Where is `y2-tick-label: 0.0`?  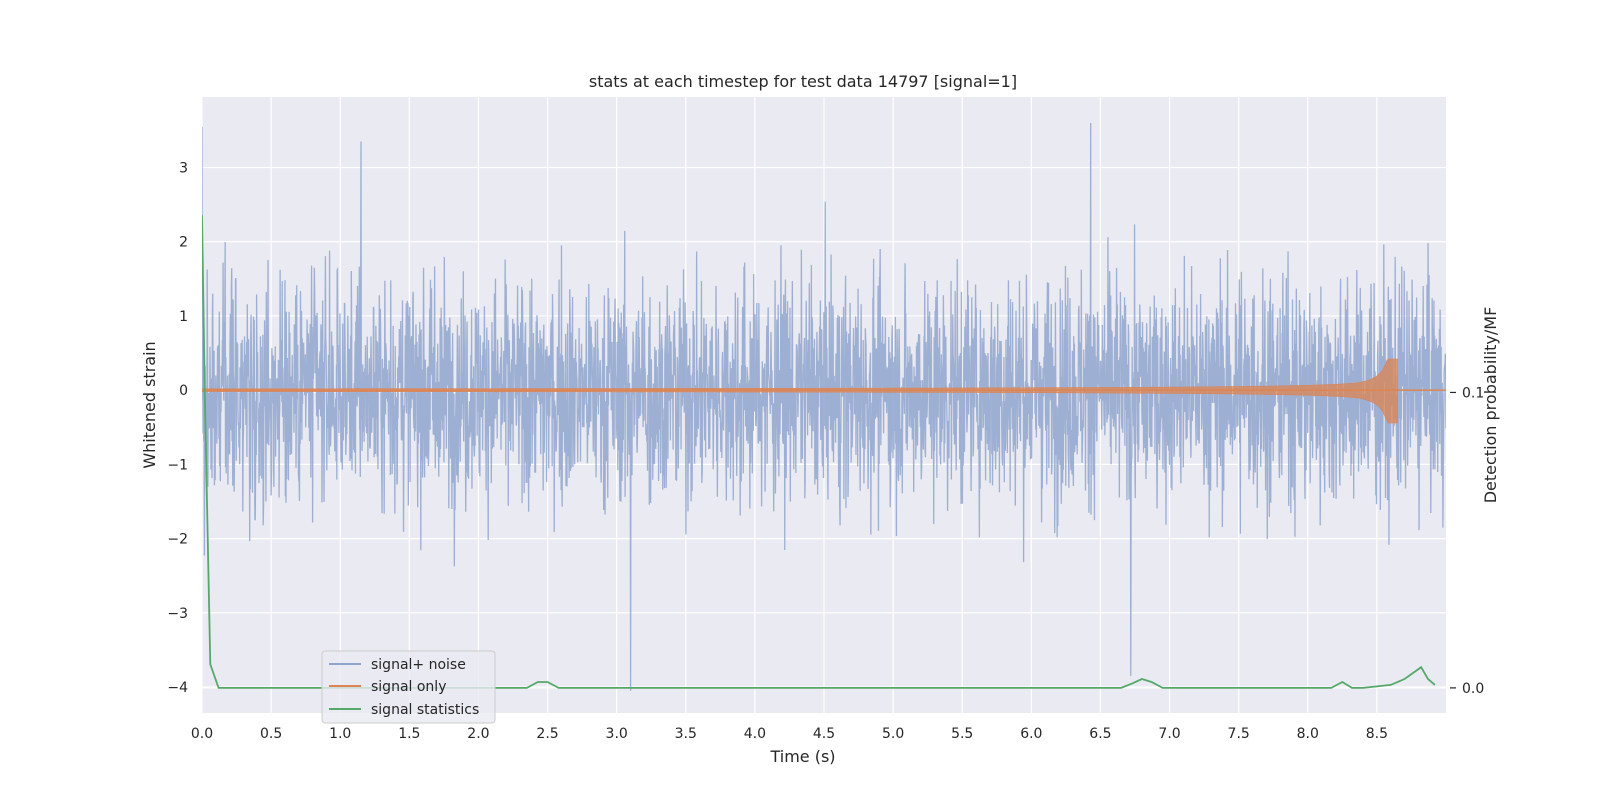 y2-tick-label: 0.0 is located at coordinates (1473, 689).